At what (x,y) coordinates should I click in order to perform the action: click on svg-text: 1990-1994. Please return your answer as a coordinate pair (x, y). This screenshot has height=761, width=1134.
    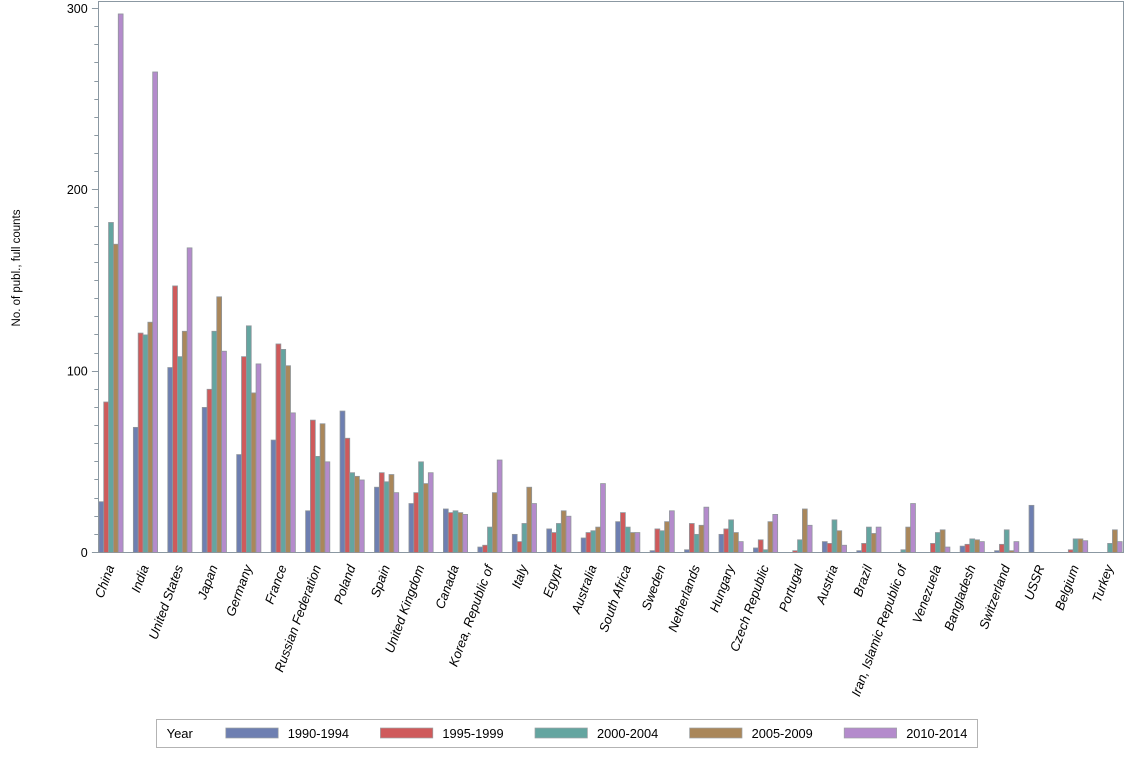
    Looking at the image, I should click on (318, 733).